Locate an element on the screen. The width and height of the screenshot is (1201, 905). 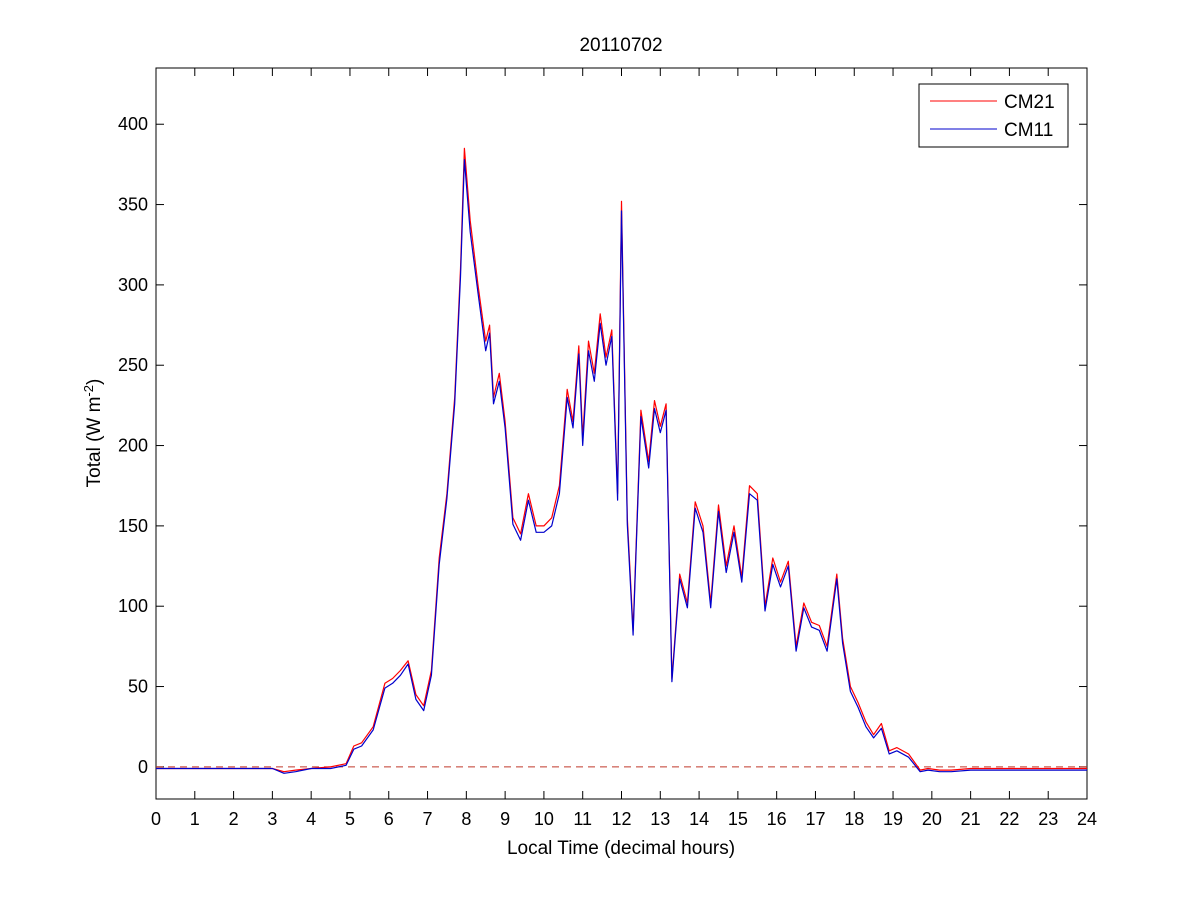
y-tick-label: 50 is located at coordinates (138, 687).